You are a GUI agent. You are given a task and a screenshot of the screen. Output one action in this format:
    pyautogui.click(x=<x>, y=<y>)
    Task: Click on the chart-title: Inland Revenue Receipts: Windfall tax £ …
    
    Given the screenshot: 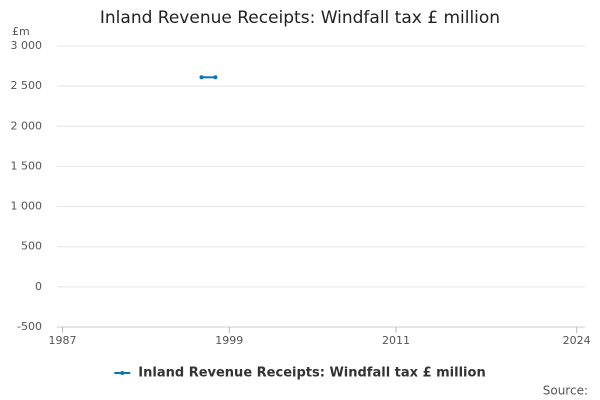 What is the action you would take?
    pyautogui.click(x=300, y=18)
    